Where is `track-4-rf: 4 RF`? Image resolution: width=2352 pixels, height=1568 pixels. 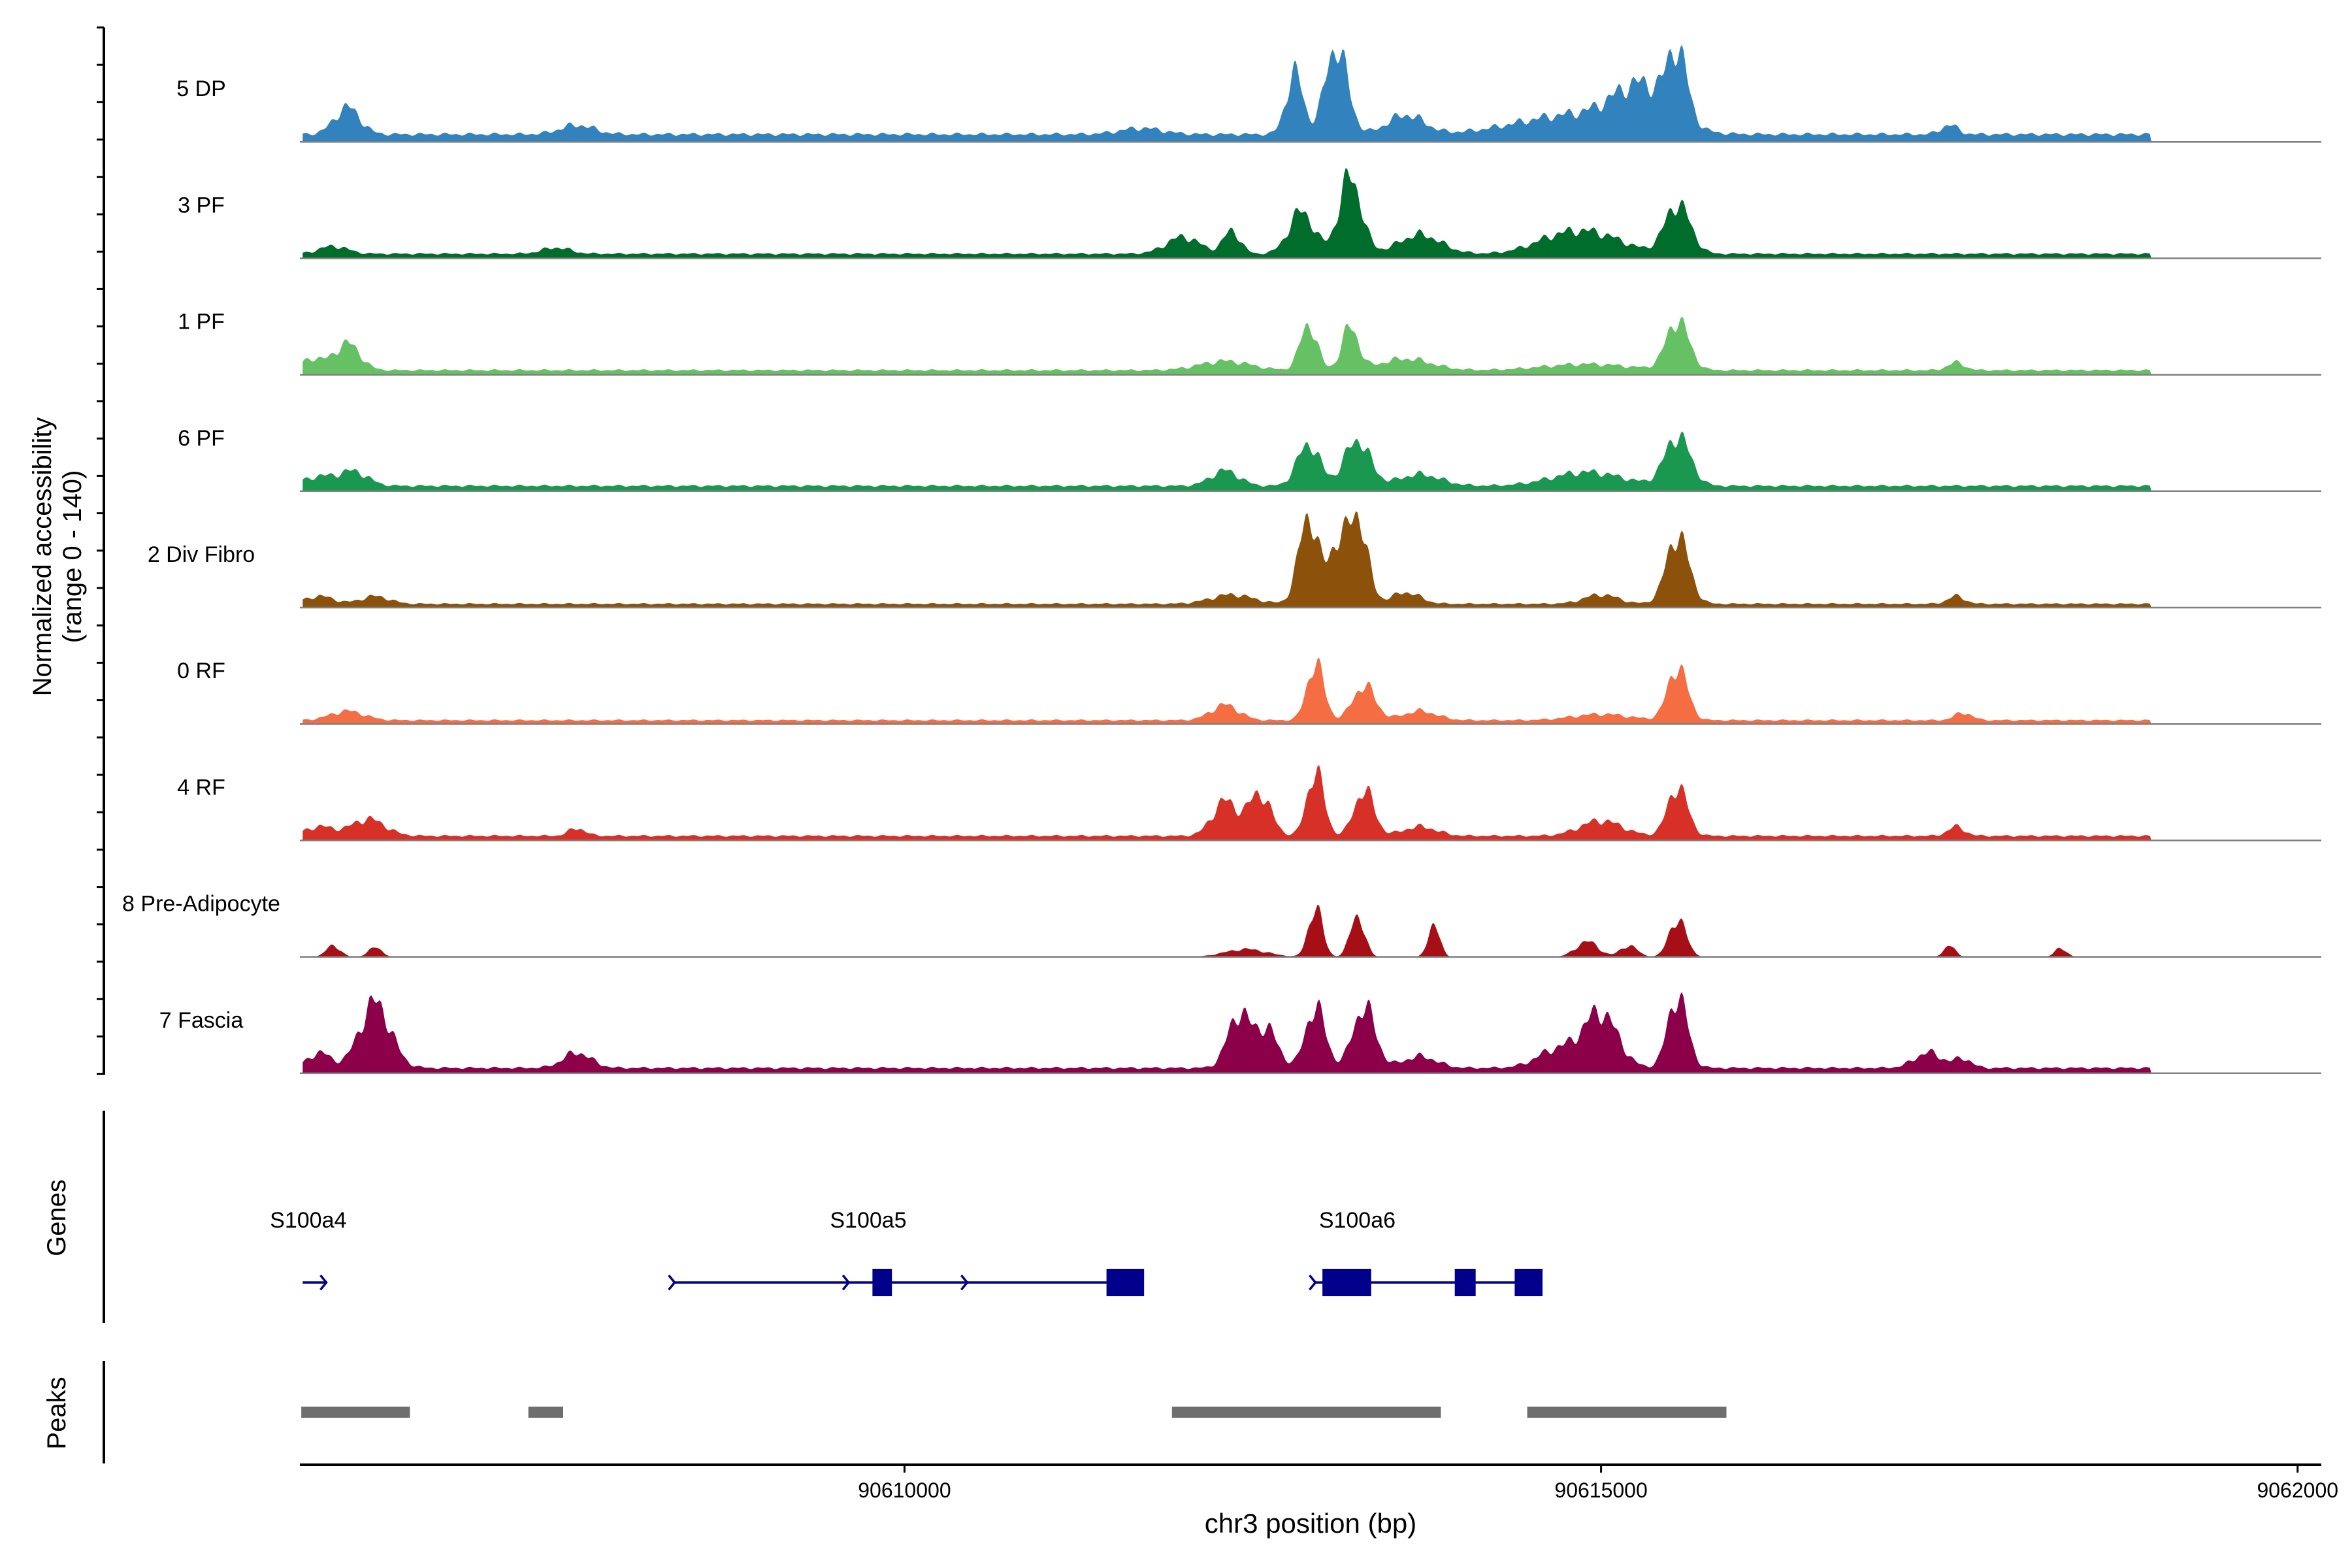
track-4-rf: 4 RF is located at coordinates (1249, 802).